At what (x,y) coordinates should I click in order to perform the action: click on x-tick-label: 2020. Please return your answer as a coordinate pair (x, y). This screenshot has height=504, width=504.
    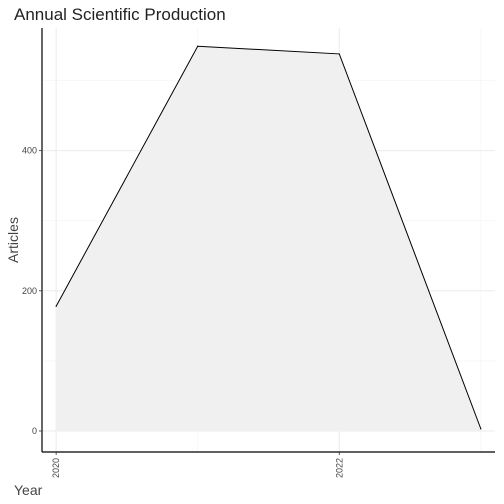
    Looking at the image, I should click on (56, 468).